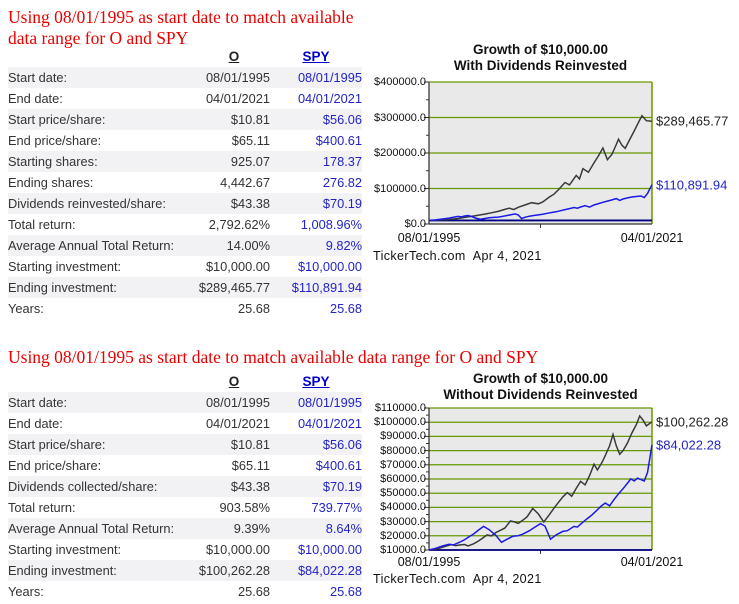 This screenshot has width=739, height=604. What do you see at coordinates (400, 117) in the screenshot?
I see `y-axis-tick-label: $300000.0` at bounding box center [400, 117].